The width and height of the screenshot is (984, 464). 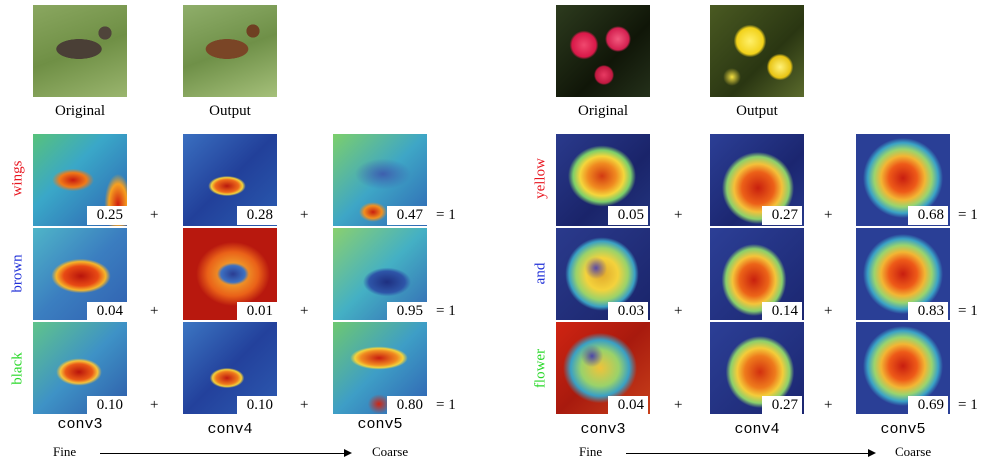 I want to click on weight-wings-conv3: 0.25, so click(x=107, y=215).